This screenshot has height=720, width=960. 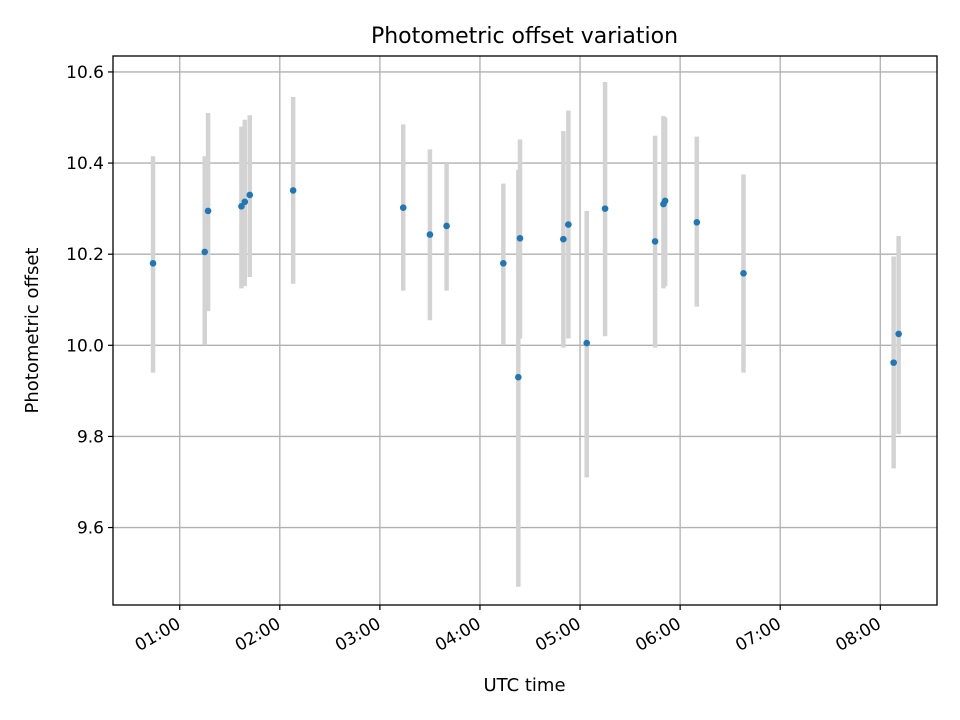 What do you see at coordinates (158, 635) in the screenshot?
I see `x-tick-label: 01:00` at bounding box center [158, 635].